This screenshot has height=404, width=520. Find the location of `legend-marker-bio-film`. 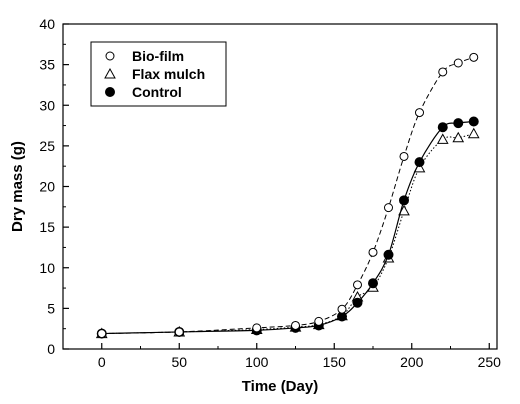

legend-marker-bio-film is located at coordinates (110, 56).